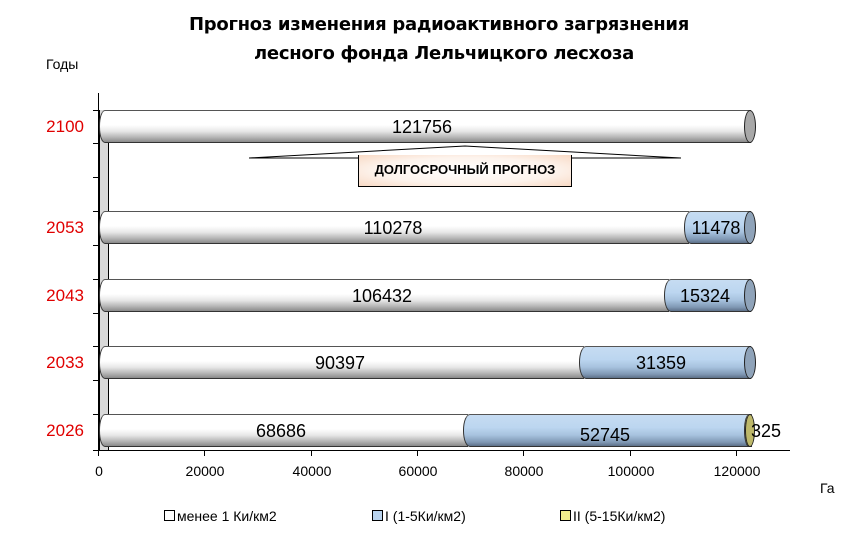  Describe the element at coordinates (737, 471) in the screenshot. I see `x-tick-label: 120000` at that location.